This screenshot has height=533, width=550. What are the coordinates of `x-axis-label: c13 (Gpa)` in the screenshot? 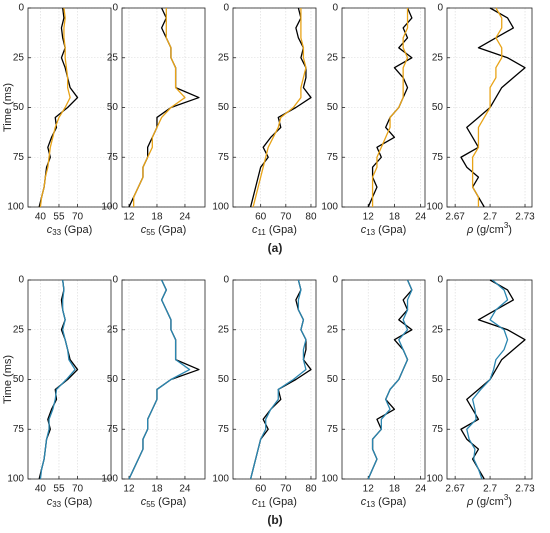 It's located at (384, 230).